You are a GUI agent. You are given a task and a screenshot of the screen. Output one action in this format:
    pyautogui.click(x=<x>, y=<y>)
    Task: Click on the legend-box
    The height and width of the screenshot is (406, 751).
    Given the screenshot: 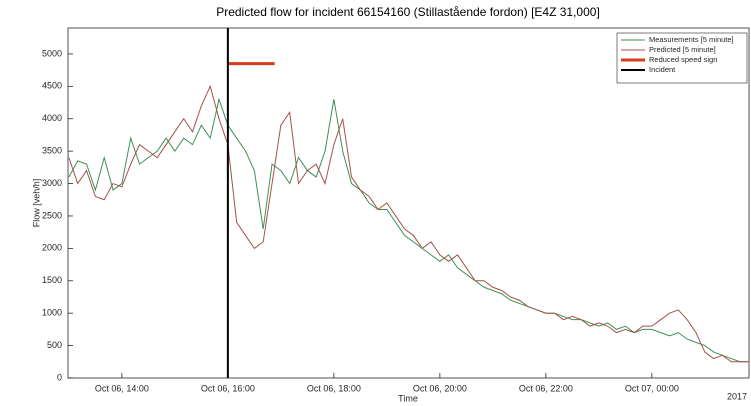 What is the action you would take?
    pyautogui.click(x=682, y=58)
    